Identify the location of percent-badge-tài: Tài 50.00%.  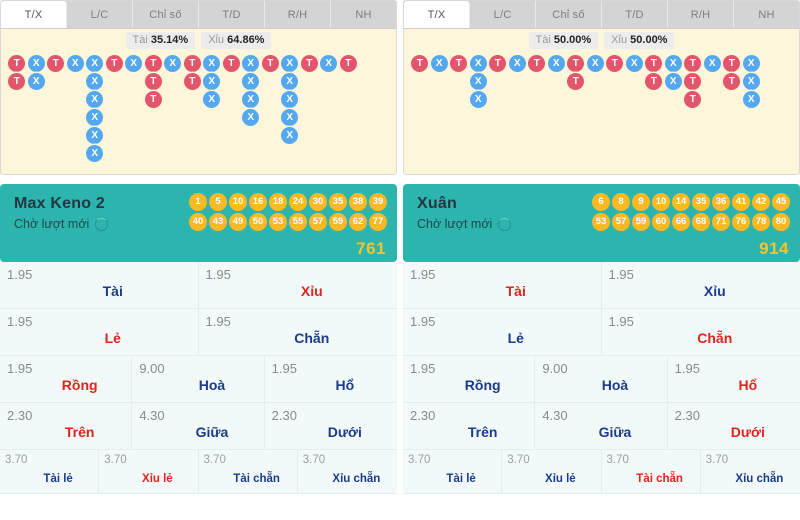
(563, 40).